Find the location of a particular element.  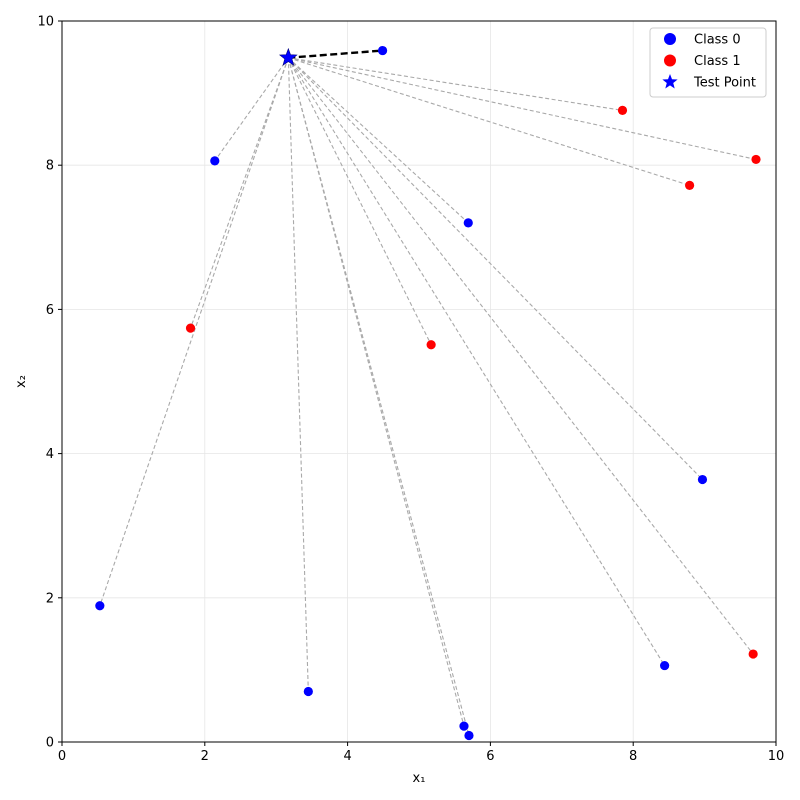

legend-test-point-label: Test Point is located at coordinates (724, 83).